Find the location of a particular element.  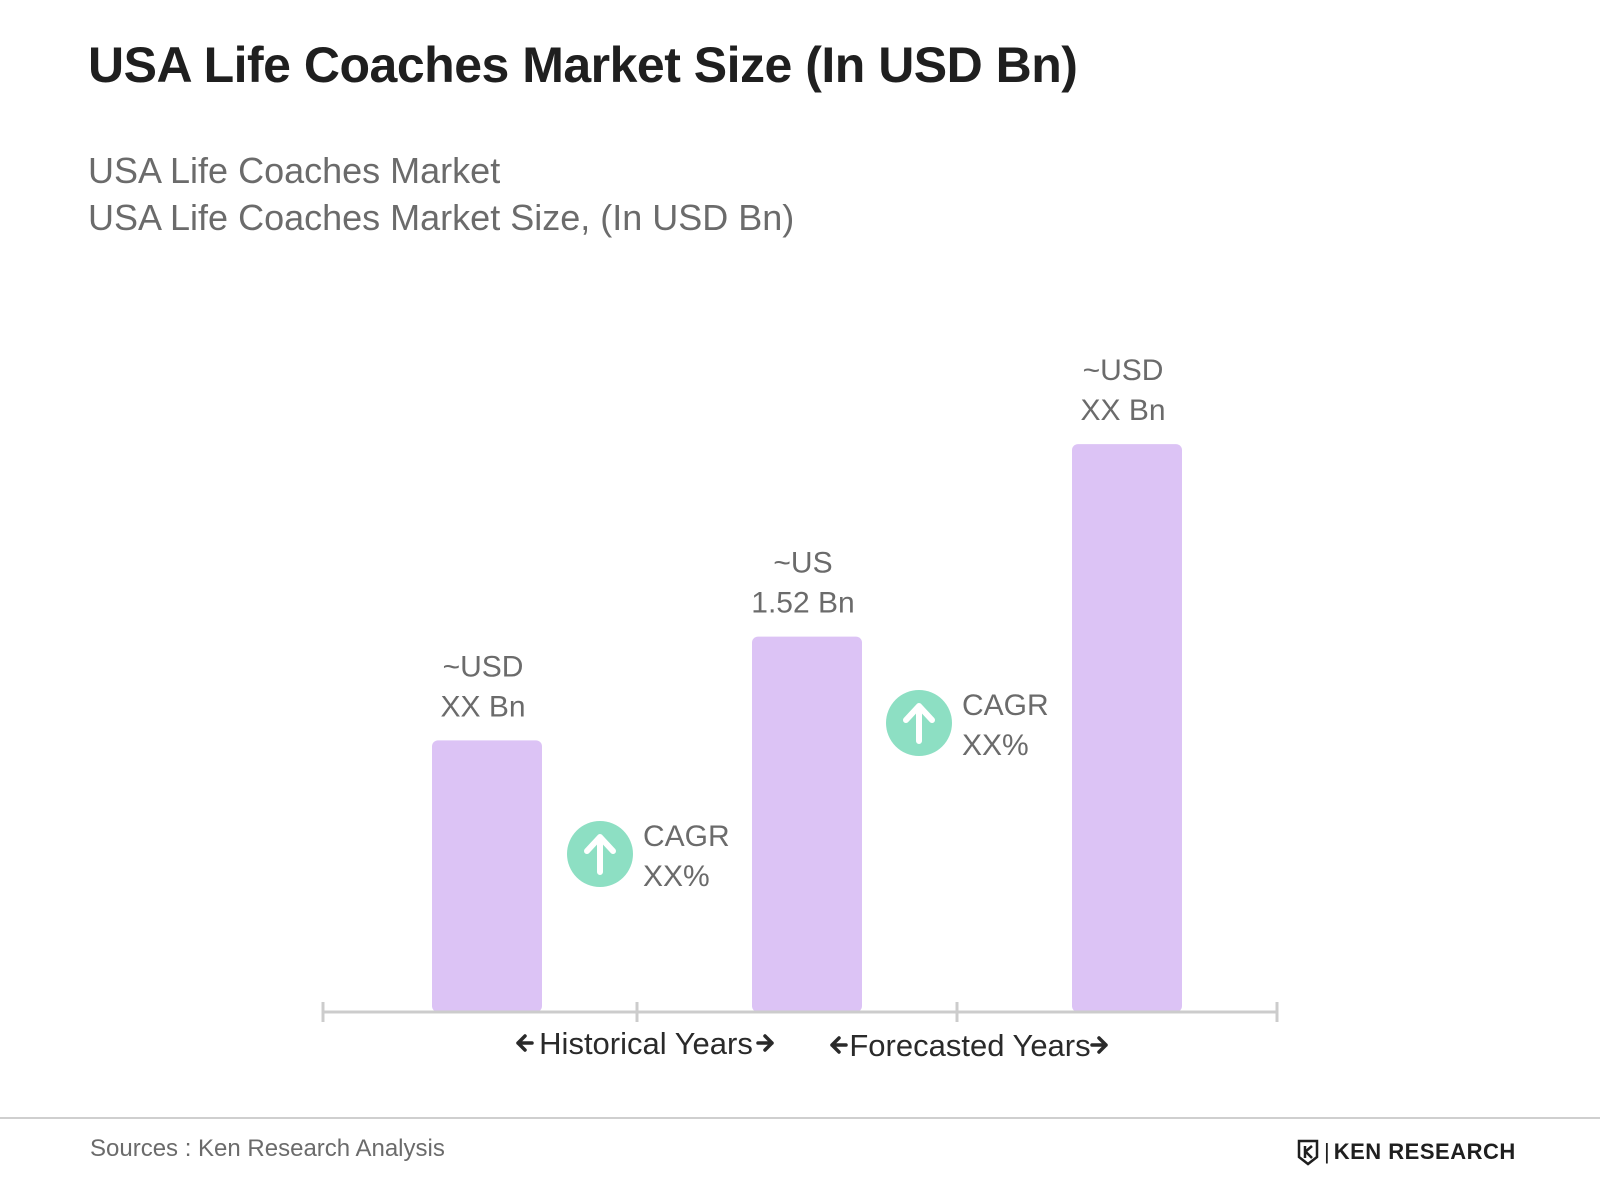

bar-3-label-line2: XX Bn is located at coordinates (1122, 410).